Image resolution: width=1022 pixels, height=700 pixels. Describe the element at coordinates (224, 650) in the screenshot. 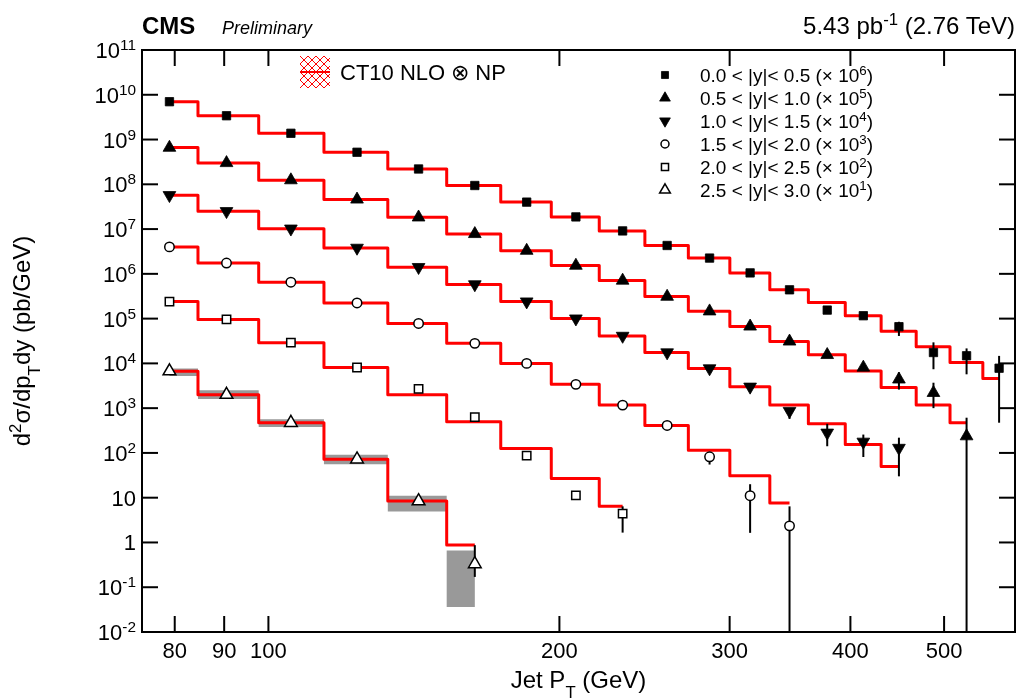

I see `x-tick-label: 90` at that location.